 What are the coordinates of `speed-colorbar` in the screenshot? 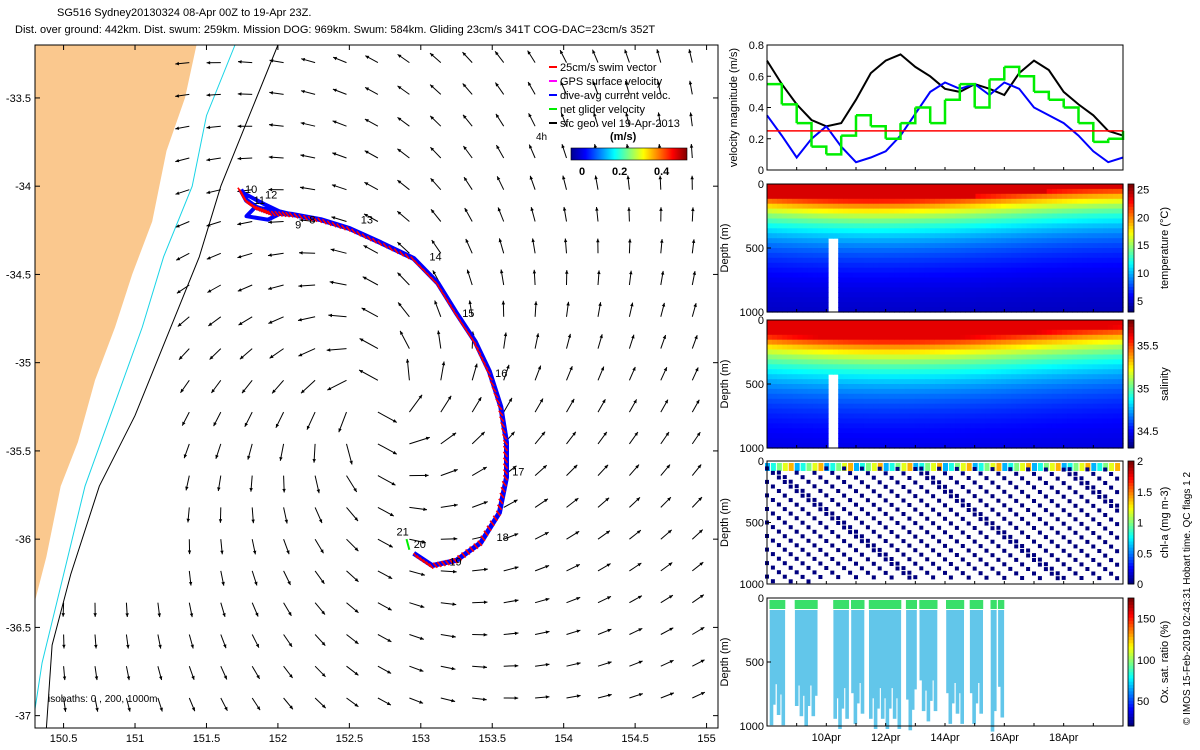 It's located at (629, 154).